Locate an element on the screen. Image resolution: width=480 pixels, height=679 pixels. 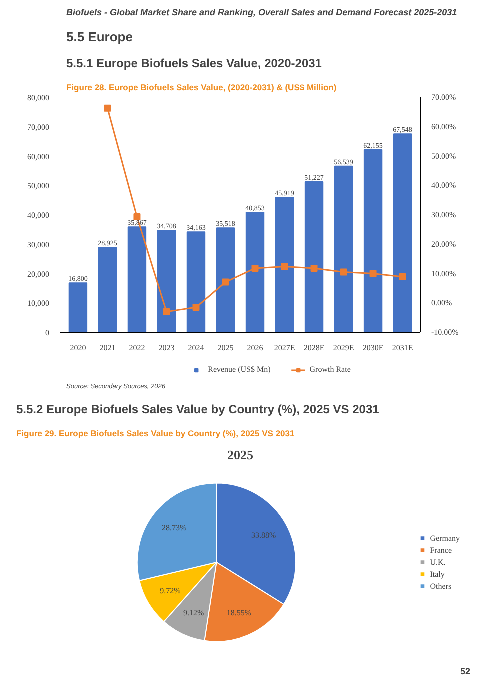
y2-tick-label: 50.00% is located at coordinates (444, 156).